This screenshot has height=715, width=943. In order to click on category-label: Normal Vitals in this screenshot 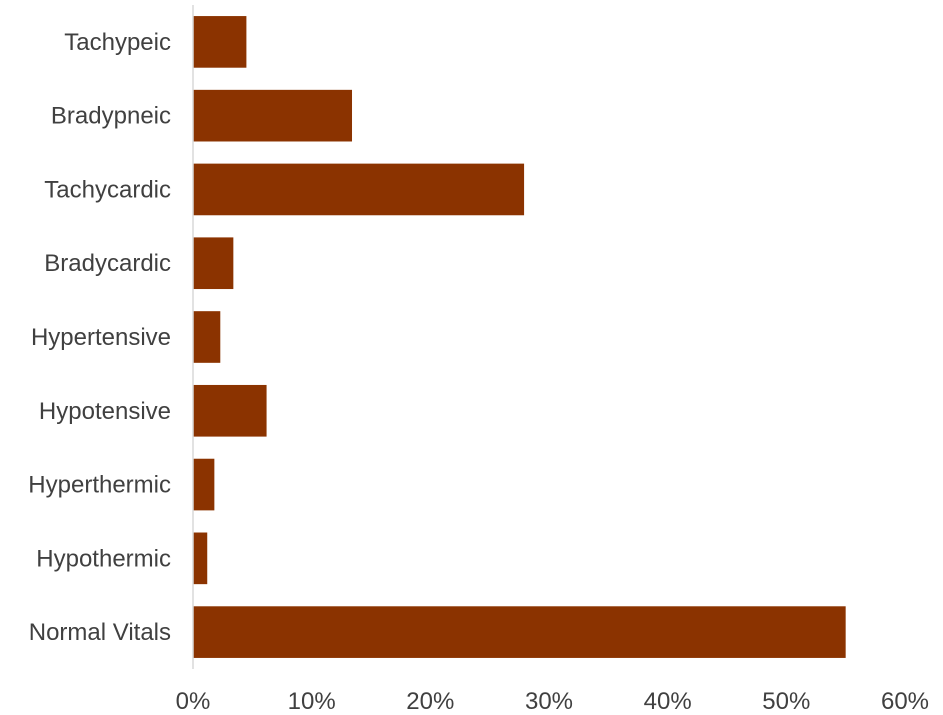, I will do `click(100, 632)`.